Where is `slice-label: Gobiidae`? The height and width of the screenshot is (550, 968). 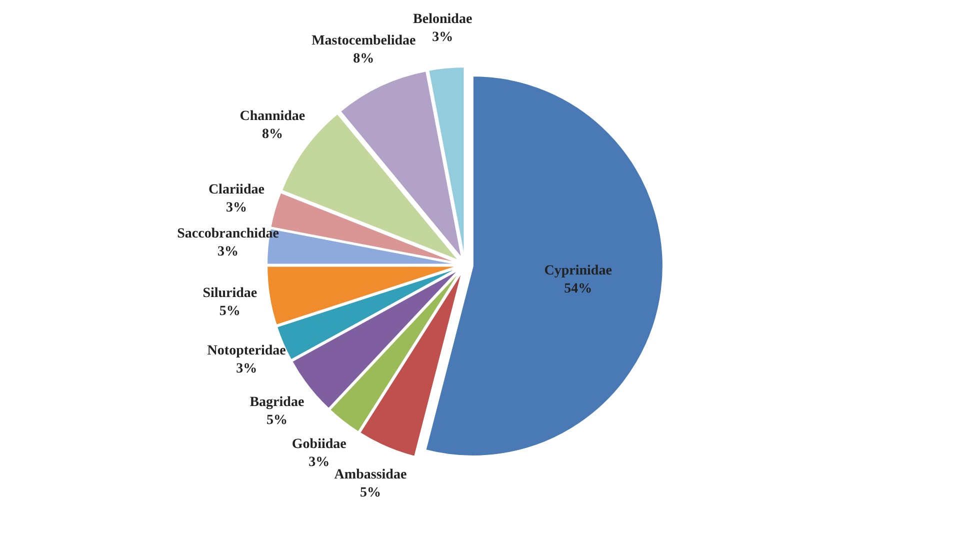 slice-label: Gobiidae is located at coordinates (319, 444).